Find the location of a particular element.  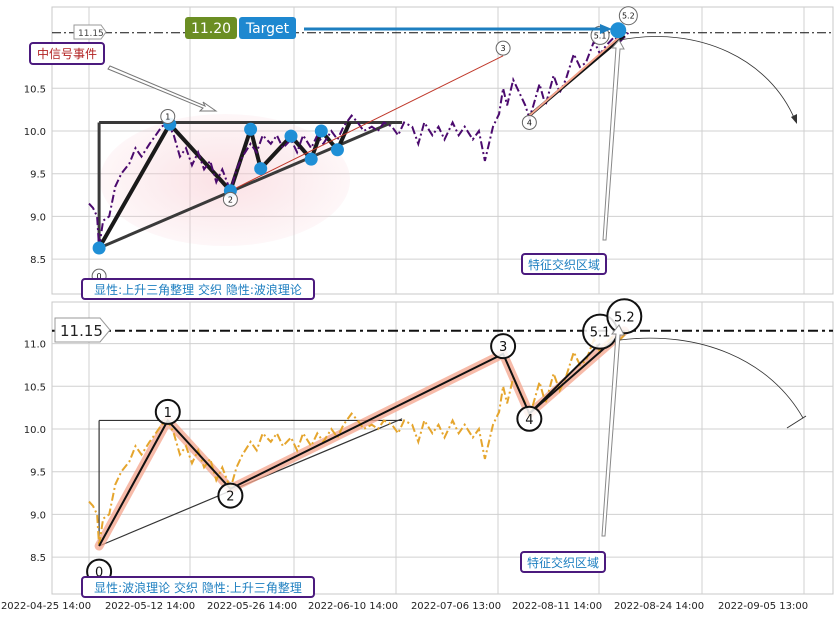

top-pattern-label: 显性:上升三角整理 交织 隐性:波浪理论 is located at coordinates (198, 289).